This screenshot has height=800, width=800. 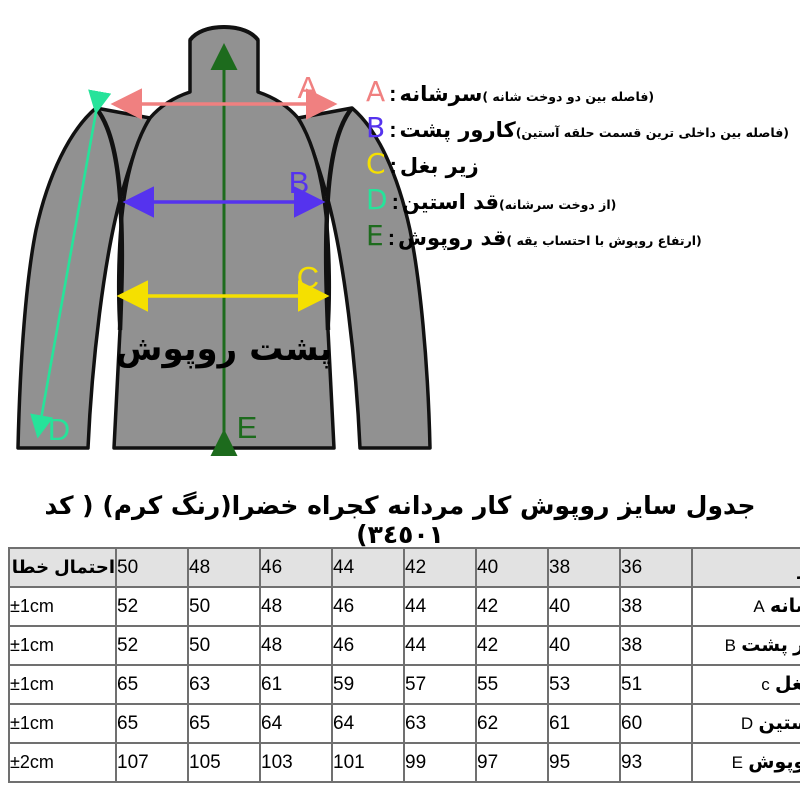 What do you see at coordinates (59, 429) in the screenshot?
I see `marker-label-d: D` at bounding box center [59, 429].